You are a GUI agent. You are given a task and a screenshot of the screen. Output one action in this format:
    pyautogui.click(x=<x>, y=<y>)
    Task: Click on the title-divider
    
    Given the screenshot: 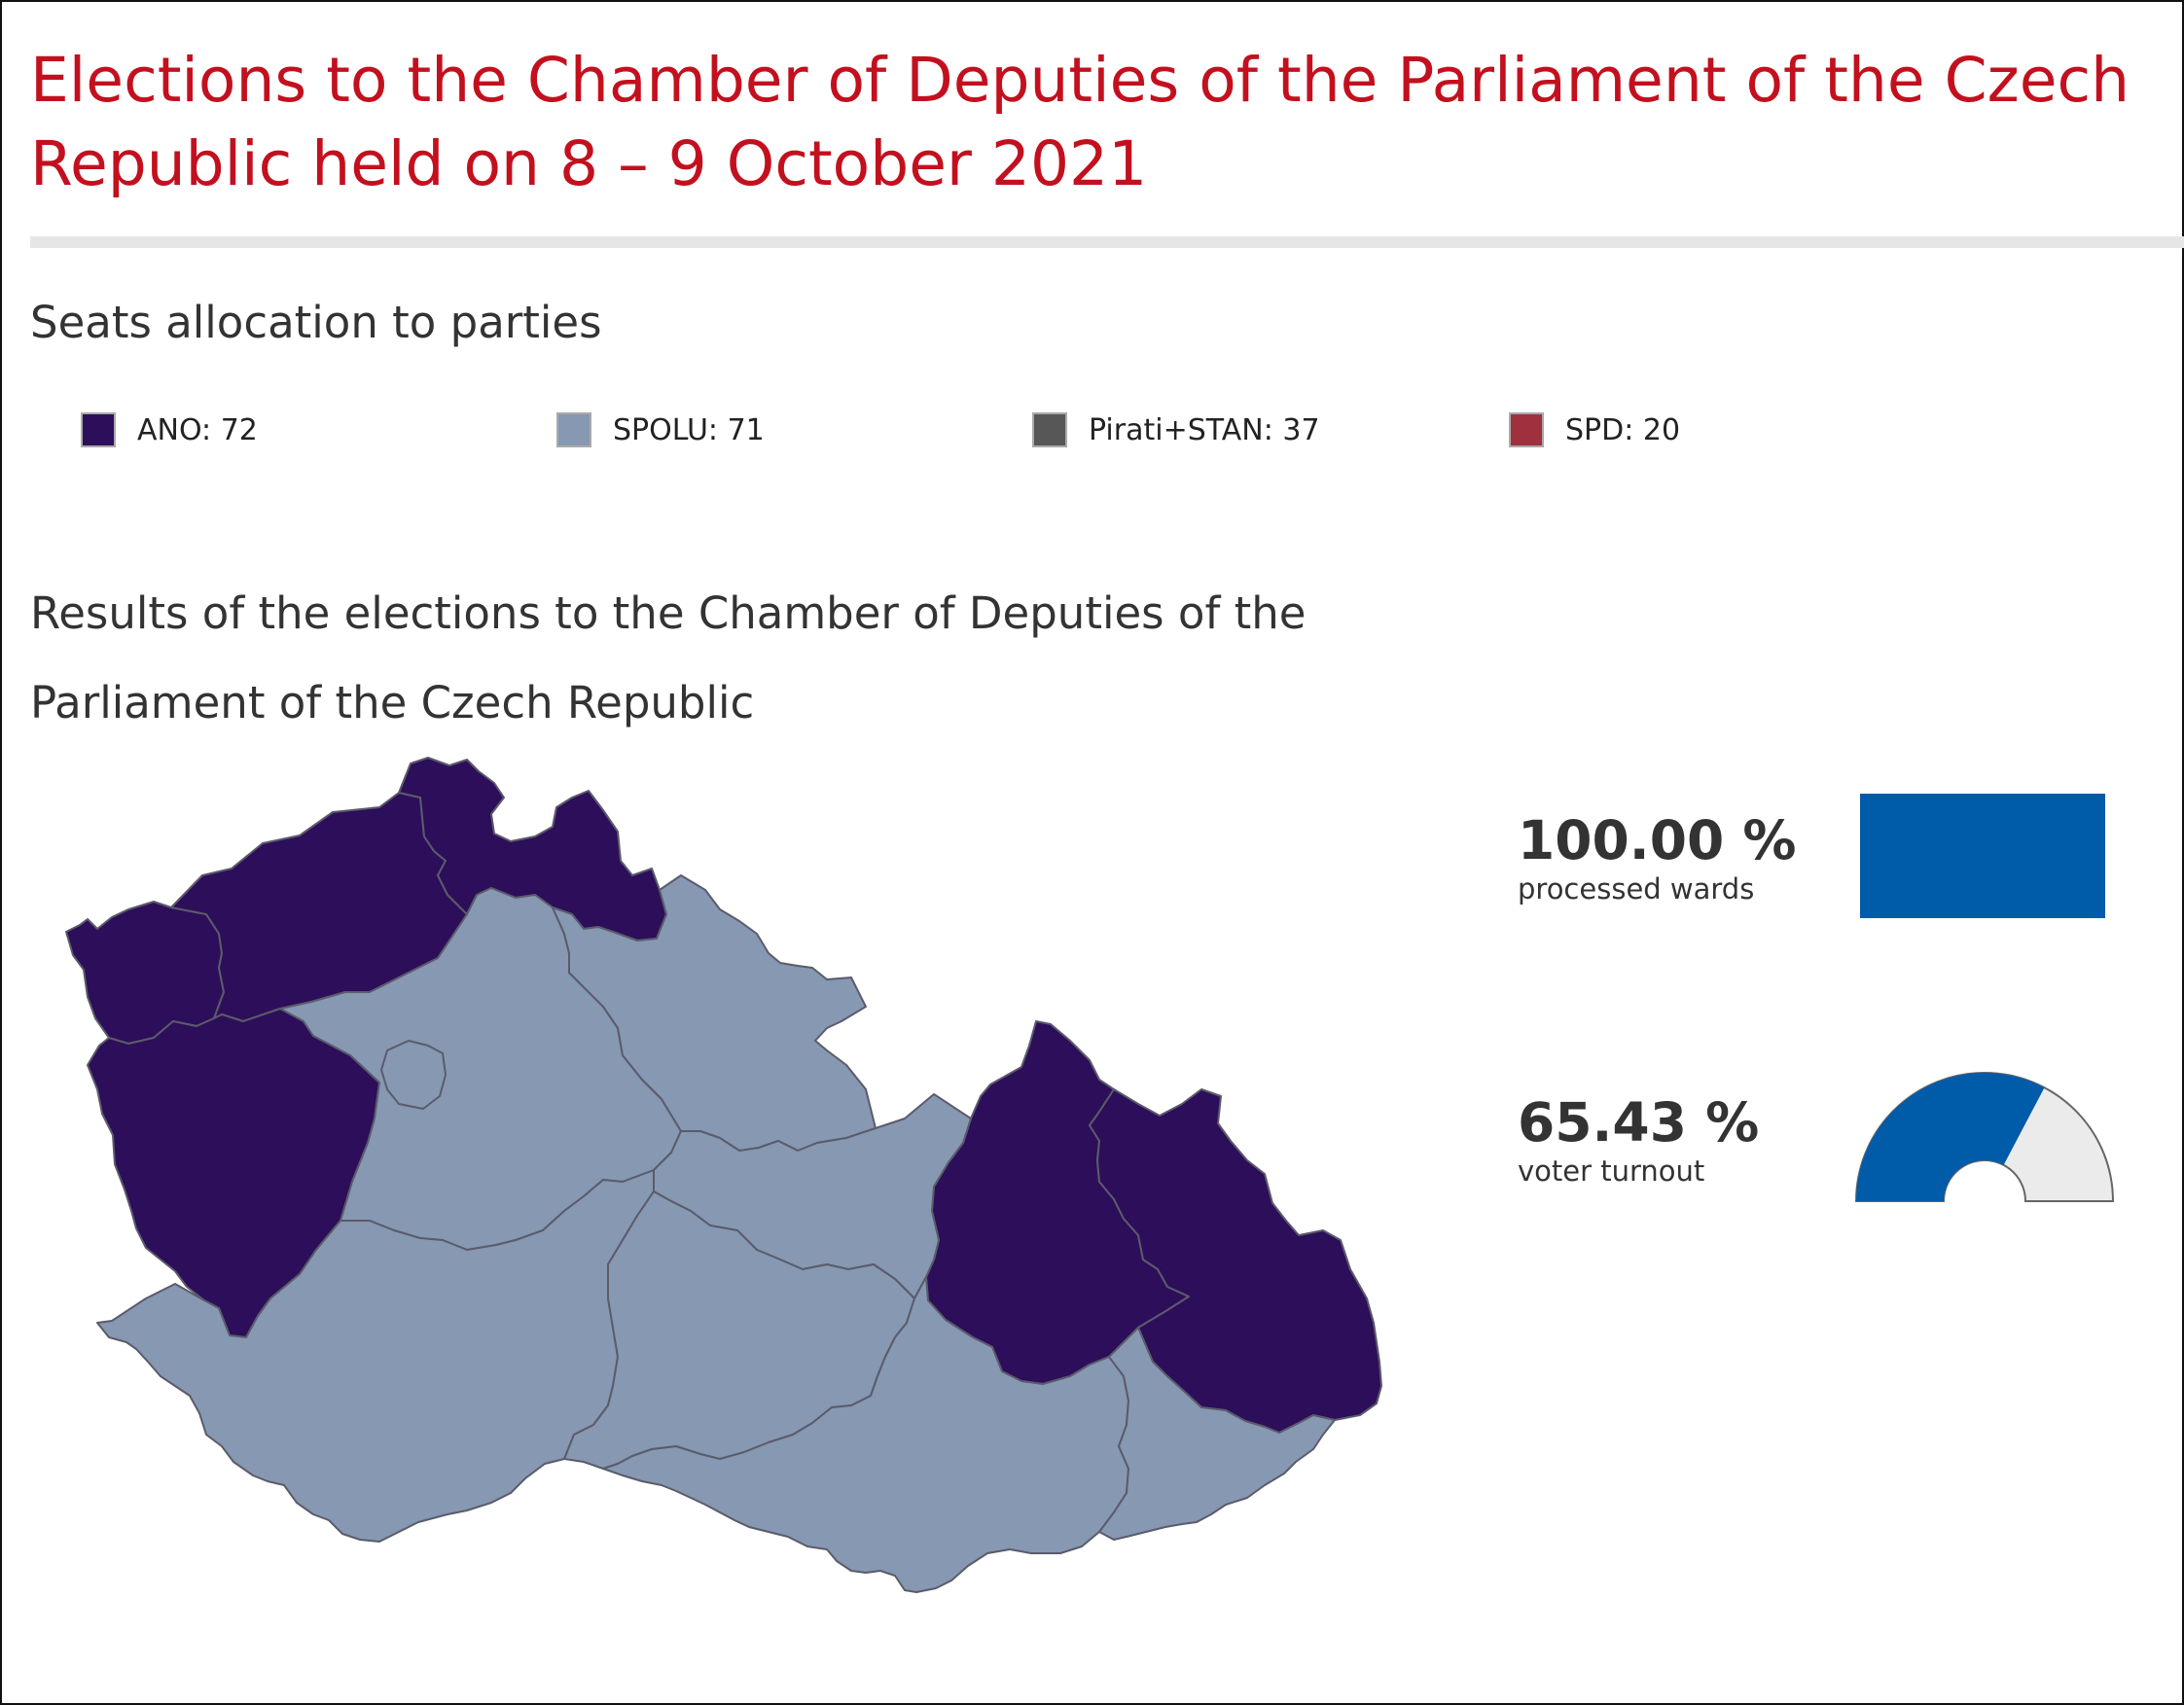 What is the action you would take?
    pyautogui.click(x=1107, y=242)
    